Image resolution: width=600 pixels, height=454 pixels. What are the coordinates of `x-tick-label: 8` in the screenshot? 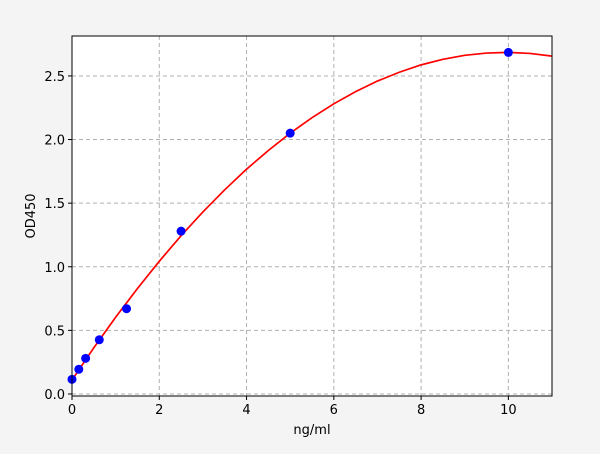 It's located at (421, 410).